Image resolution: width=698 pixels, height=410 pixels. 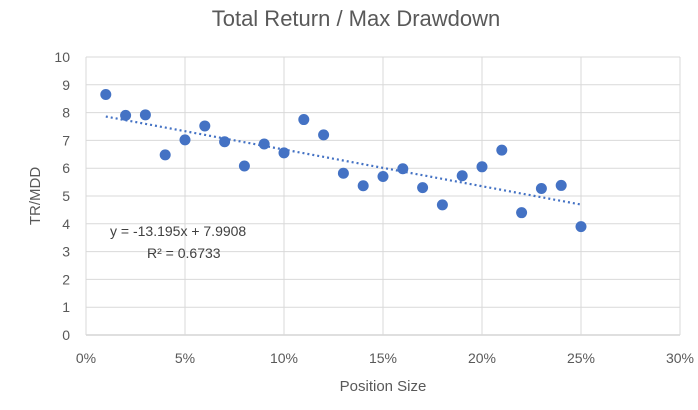 What do you see at coordinates (66, 252) in the screenshot?
I see `y-tick-label: 3` at bounding box center [66, 252].